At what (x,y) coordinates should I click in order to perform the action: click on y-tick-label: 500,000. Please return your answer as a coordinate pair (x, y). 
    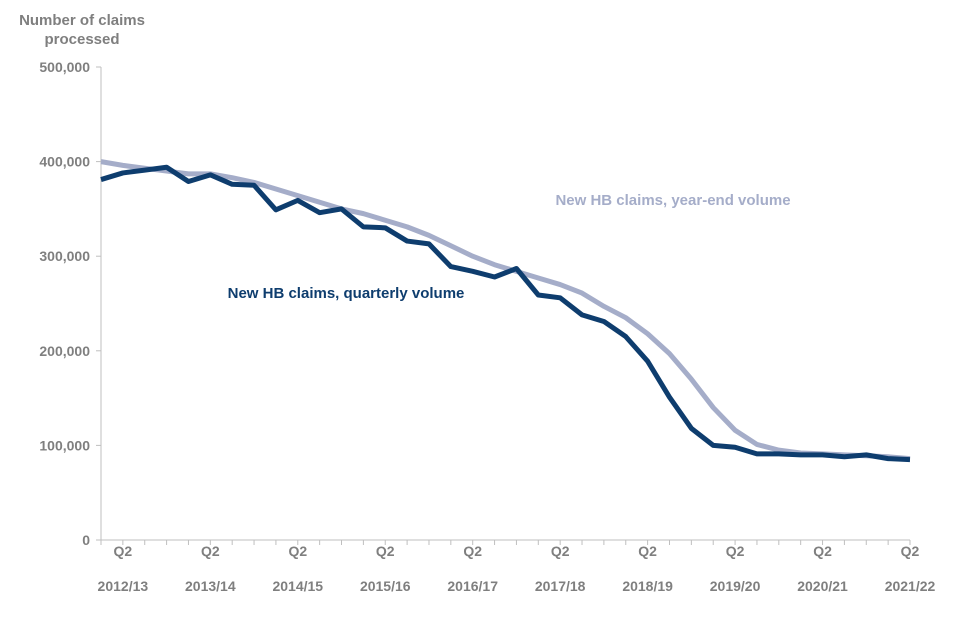
    Looking at the image, I should click on (64, 67).